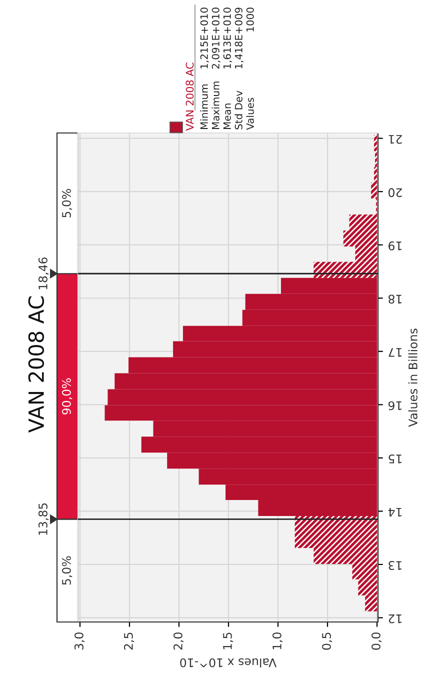  What do you see at coordinates (204, 69) in the screenshot?
I see `text: Minimum 1,215E+010` at bounding box center [204, 69].